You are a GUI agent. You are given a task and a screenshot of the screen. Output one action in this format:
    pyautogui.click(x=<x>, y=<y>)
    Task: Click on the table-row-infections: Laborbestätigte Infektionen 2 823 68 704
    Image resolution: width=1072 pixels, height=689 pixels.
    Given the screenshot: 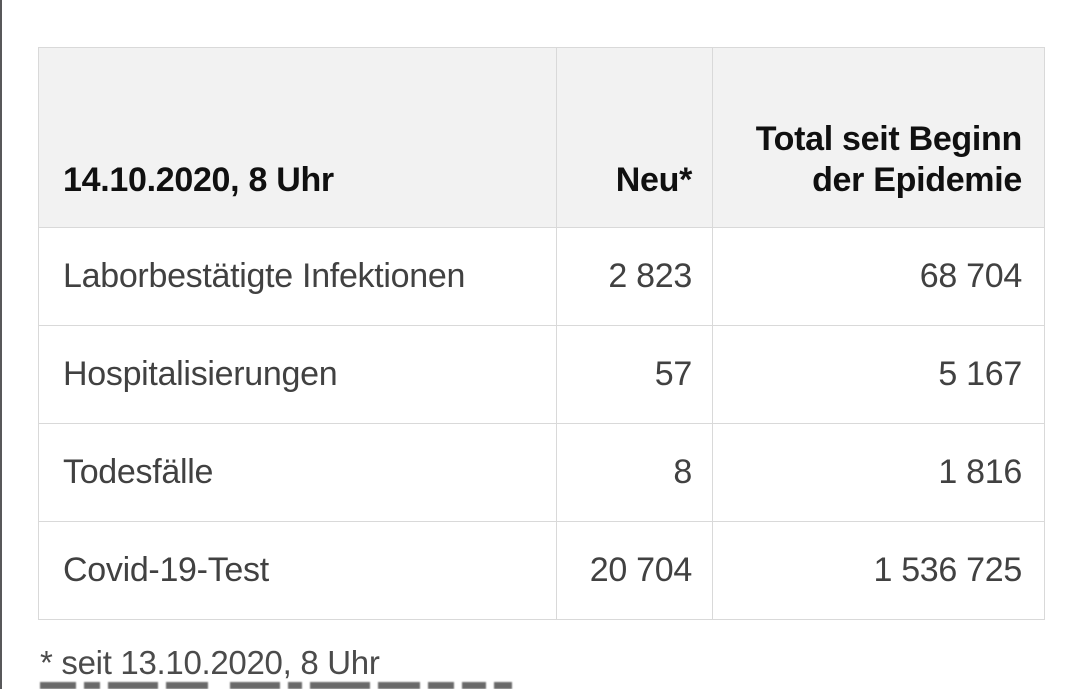 What is the action you would take?
    pyautogui.click(x=541, y=276)
    